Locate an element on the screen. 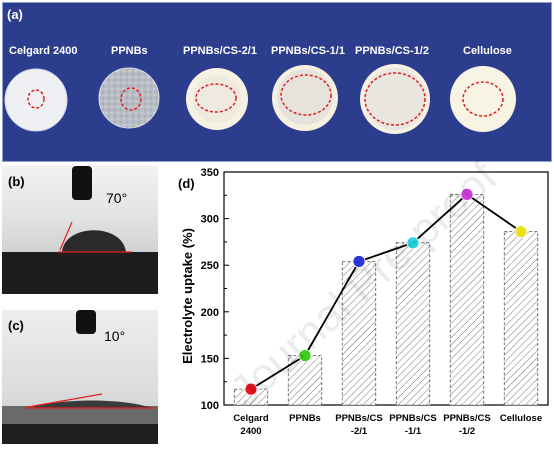 The image size is (554, 453). y-tick-label: 100 is located at coordinates (210, 406).